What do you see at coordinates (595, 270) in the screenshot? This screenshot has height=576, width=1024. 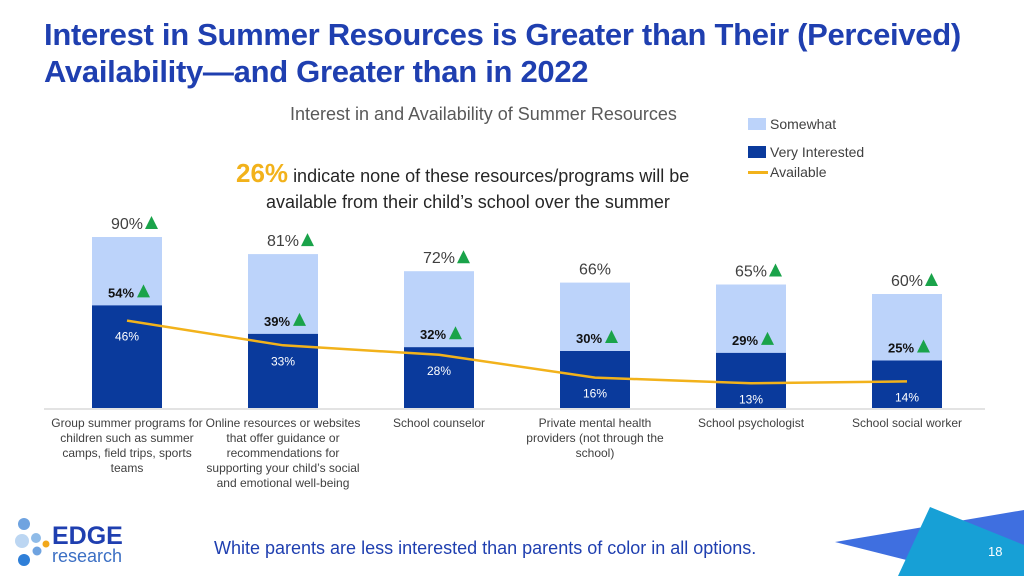 I see `total-label: 66%` at bounding box center [595, 270].